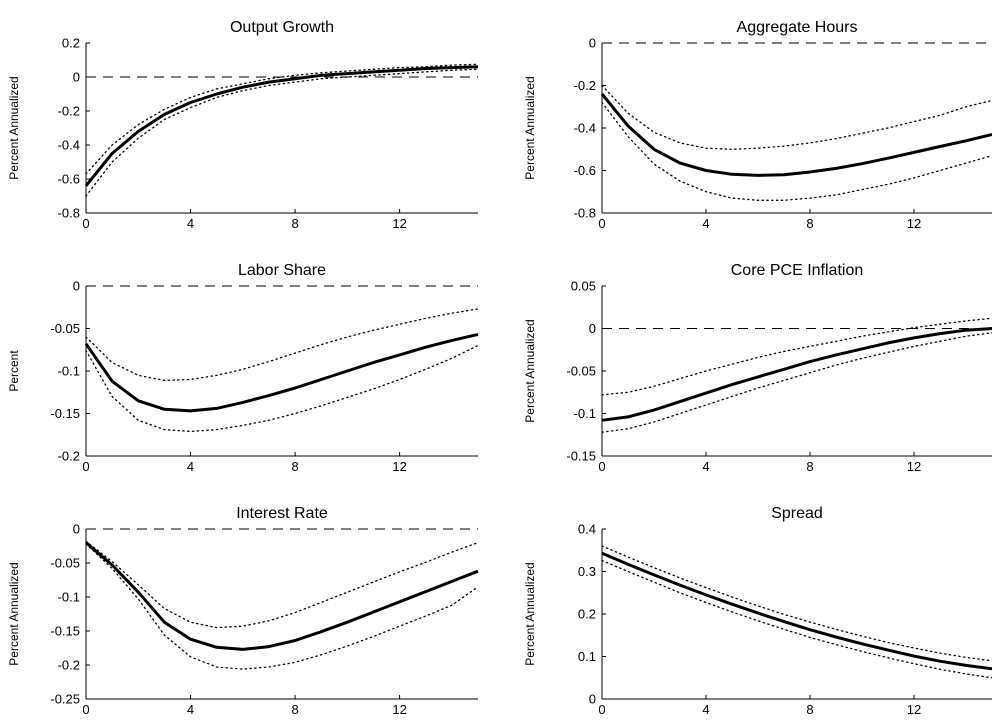  What do you see at coordinates (587, 571) in the screenshot?
I see `y-tick-label: 0.3` at bounding box center [587, 571].